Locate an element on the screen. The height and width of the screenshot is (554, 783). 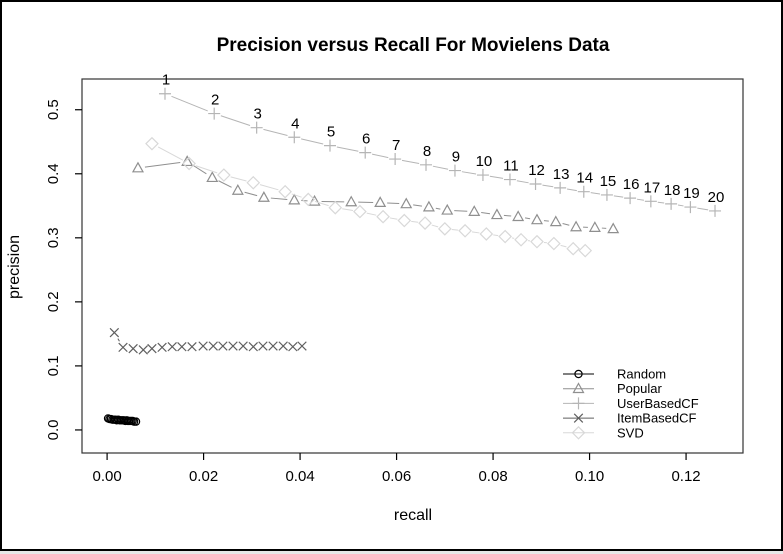
point-number-label: 9 is located at coordinates (456, 157).